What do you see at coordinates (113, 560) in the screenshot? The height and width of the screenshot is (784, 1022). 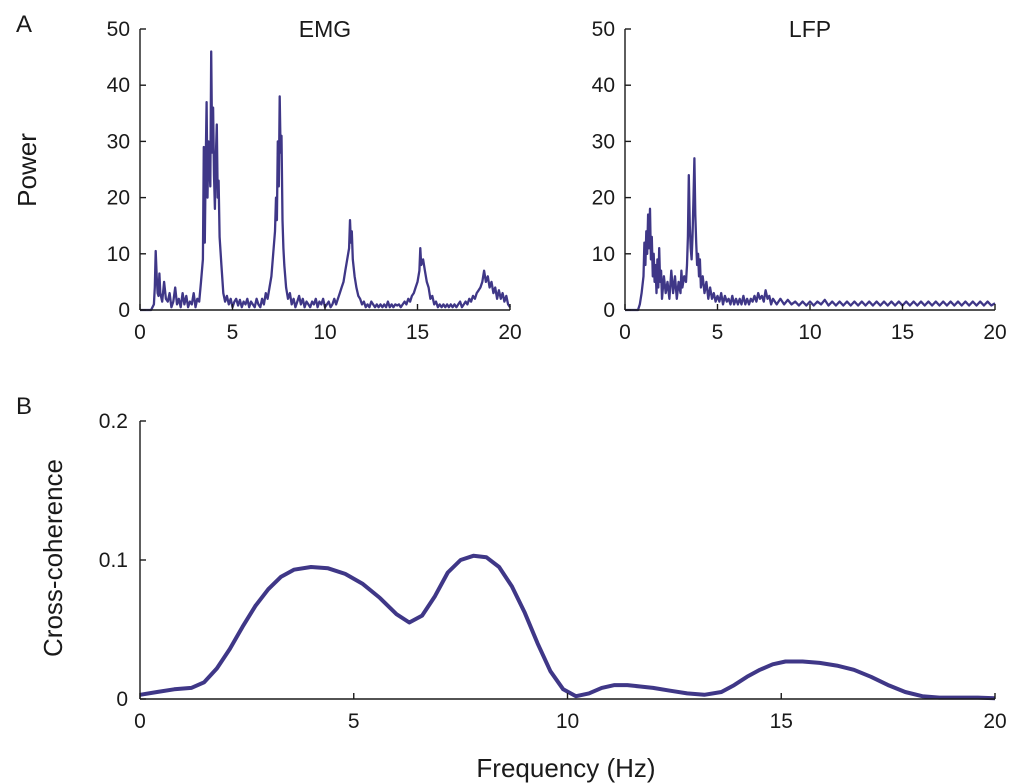 I see `coherence-y-tick-label: 0.1` at bounding box center [113, 560].